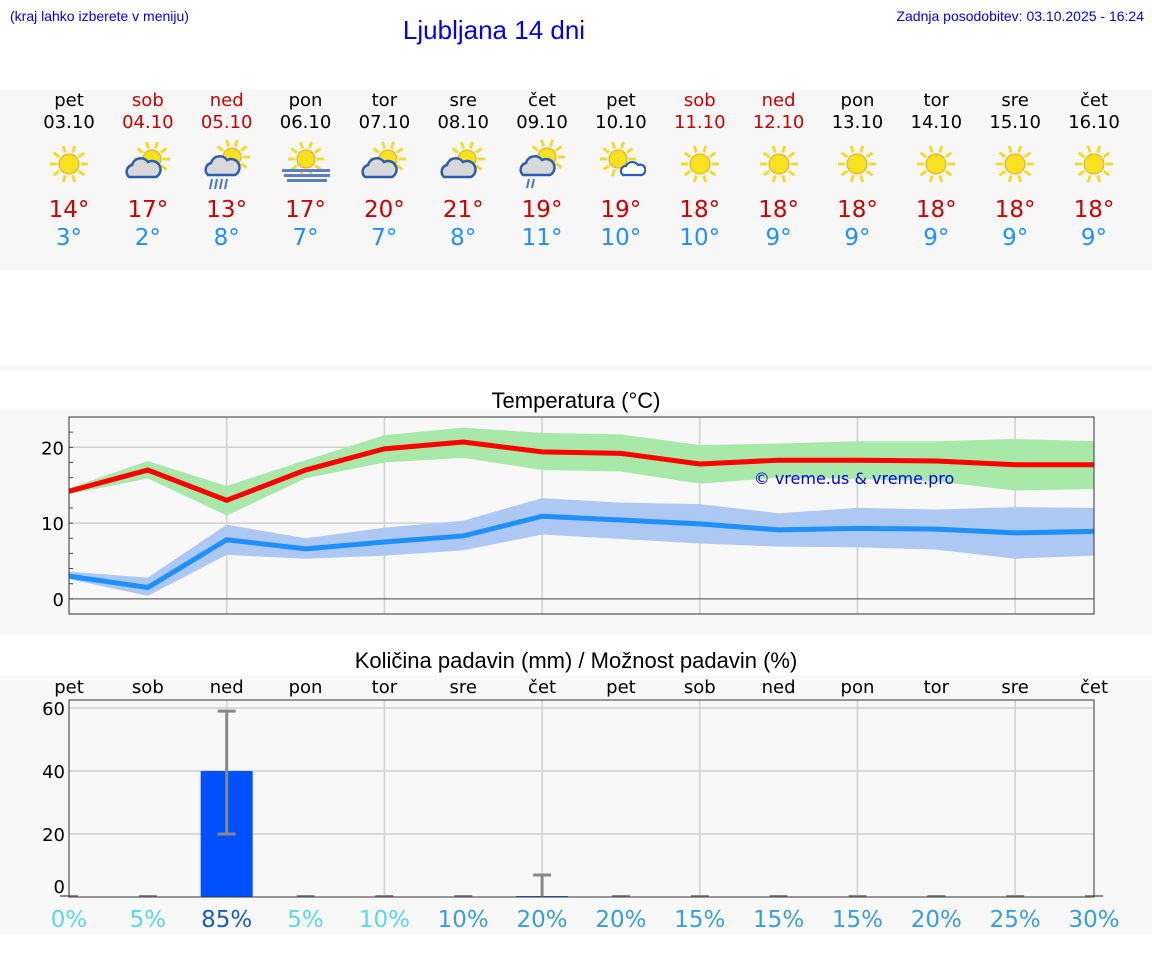 The image size is (1152, 975). Describe the element at coordinates (52, 524) in the screenshot. I see `y-tick-label: 10` at that location.